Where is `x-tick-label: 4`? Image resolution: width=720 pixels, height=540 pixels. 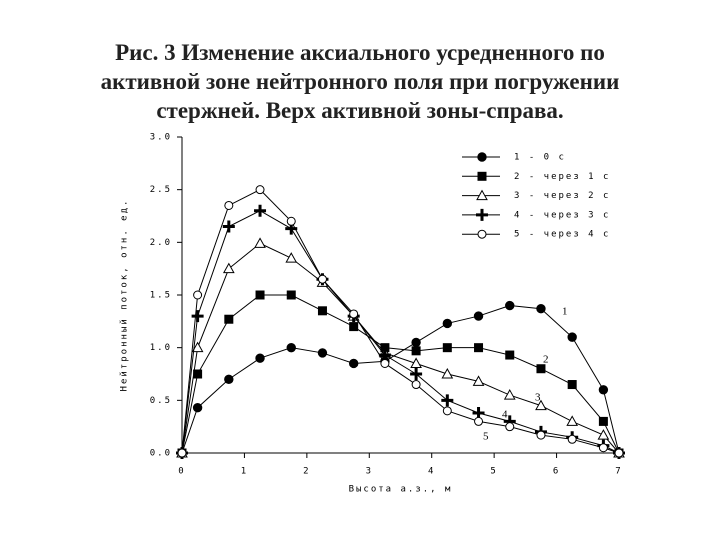 x-tick-label: 4 is located at coordinates (431, 472).